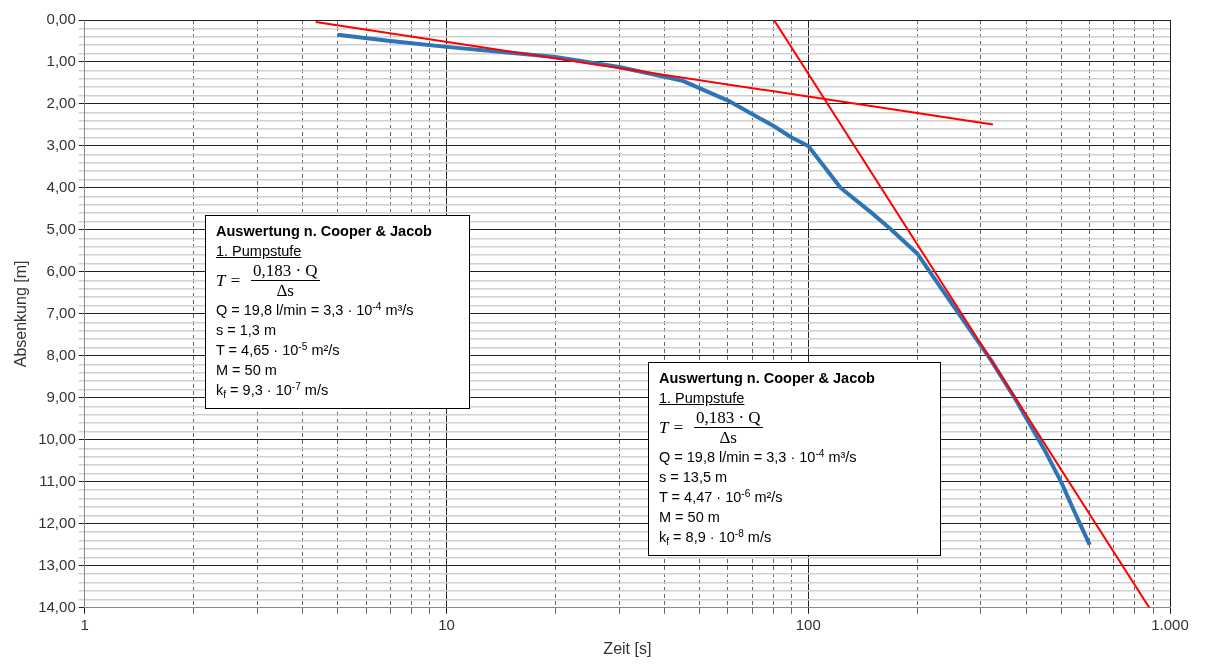  What do you see at coordinates (21, 314) in the screenshot?
I see `y-axis-title: Absenkung [m]` at bounding box center [21, 314].